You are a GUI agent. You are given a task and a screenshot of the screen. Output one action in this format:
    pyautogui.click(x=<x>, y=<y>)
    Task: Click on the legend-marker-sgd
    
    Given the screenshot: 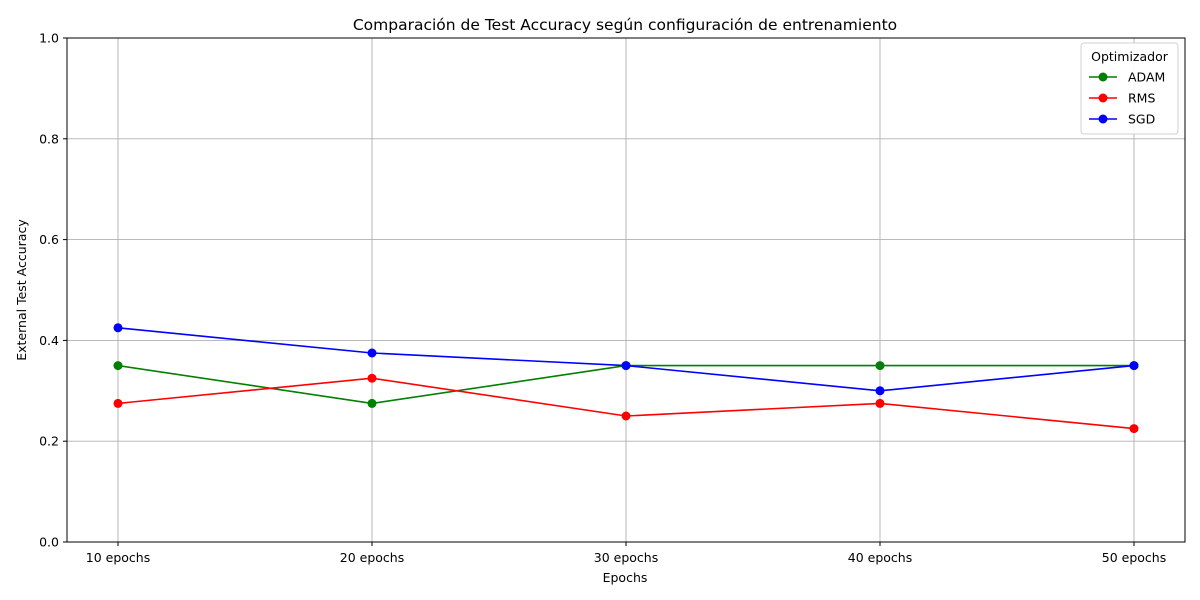 What is the action you would take?
    pyautogui.click(x=1103, y=119)
    